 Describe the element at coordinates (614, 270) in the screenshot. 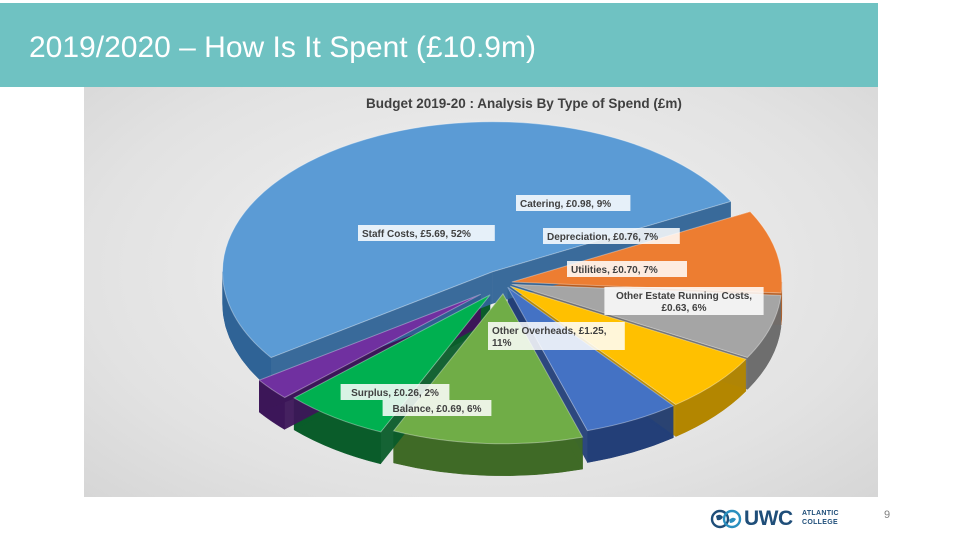

I see `data-label-text: Utilities, £0.70, 7%` at that location.